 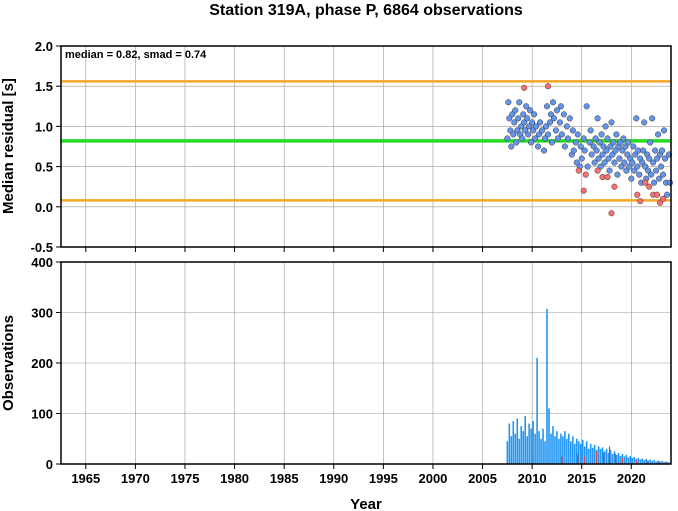 I want to click on observations-y-ticks: 0 100 200 300 400, so click(x=46, y=363).